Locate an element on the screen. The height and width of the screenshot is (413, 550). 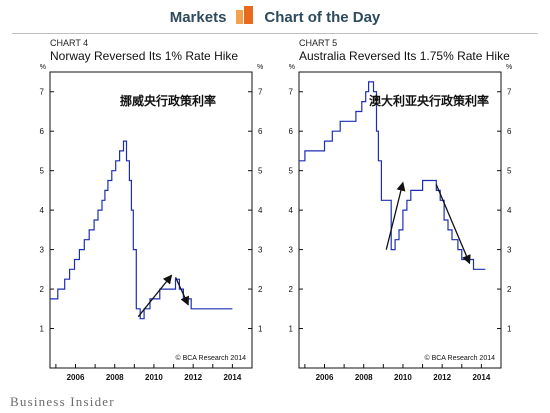
header-divider is located at coordinates (275, 33).